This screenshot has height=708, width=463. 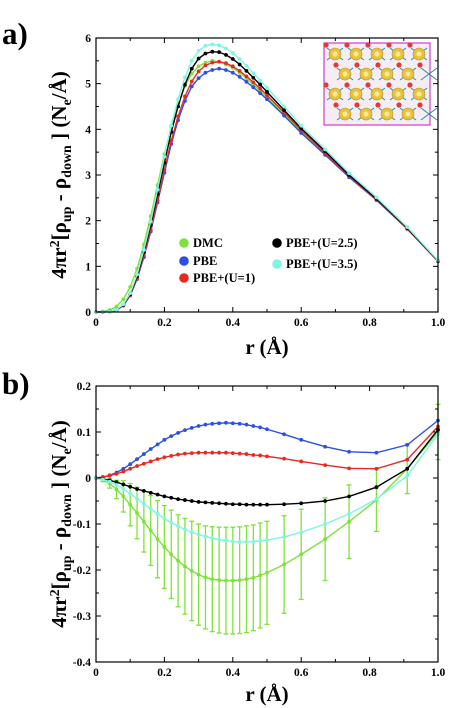 I want to click on legend-marker-dmc, so click(x=184, y=243).